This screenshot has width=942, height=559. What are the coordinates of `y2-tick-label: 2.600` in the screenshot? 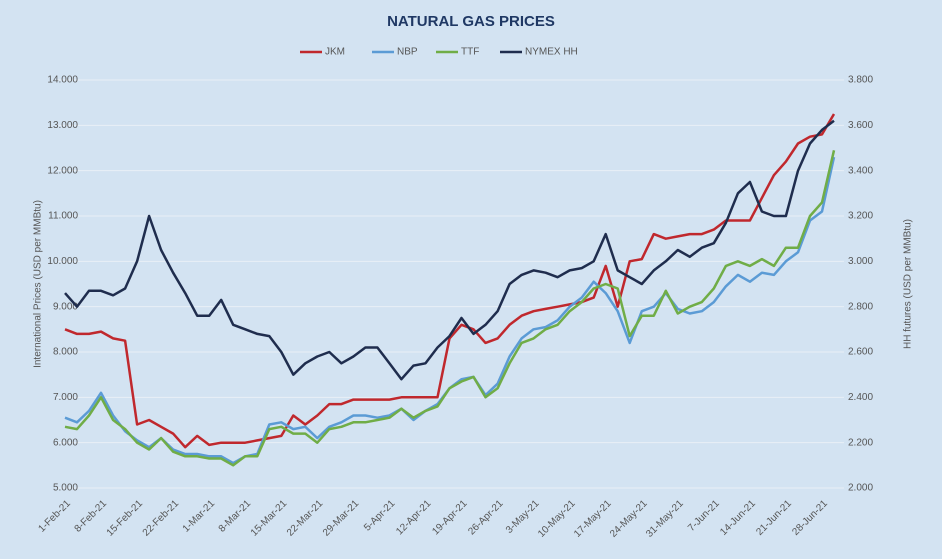 It's located at (860, 352).